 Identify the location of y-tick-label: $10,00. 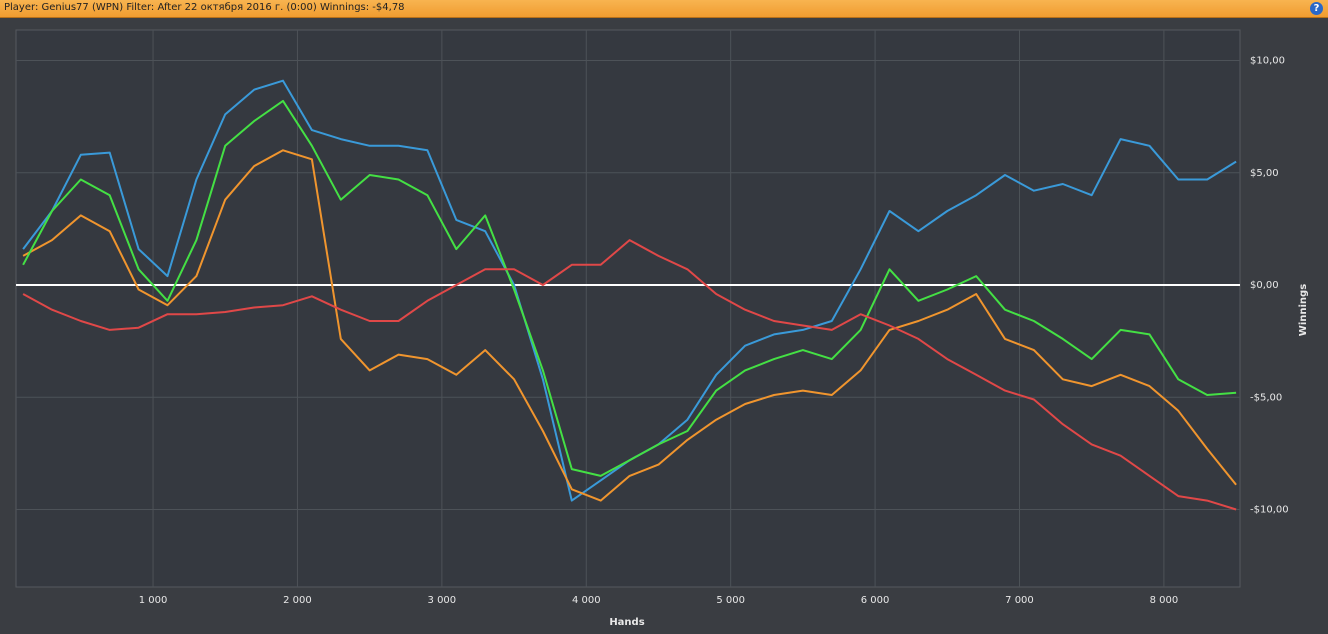
(1267, 61).